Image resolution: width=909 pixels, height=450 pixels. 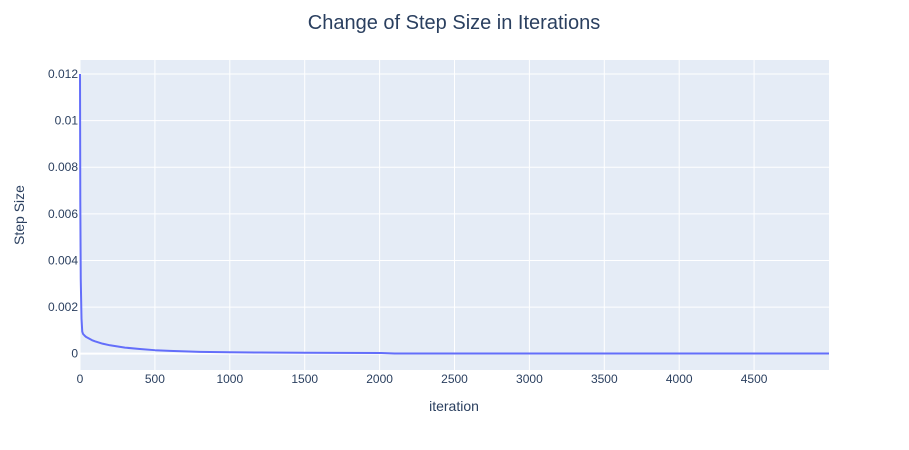 I want to click on x-tick-label: 4000, so click(x=679, y=379).